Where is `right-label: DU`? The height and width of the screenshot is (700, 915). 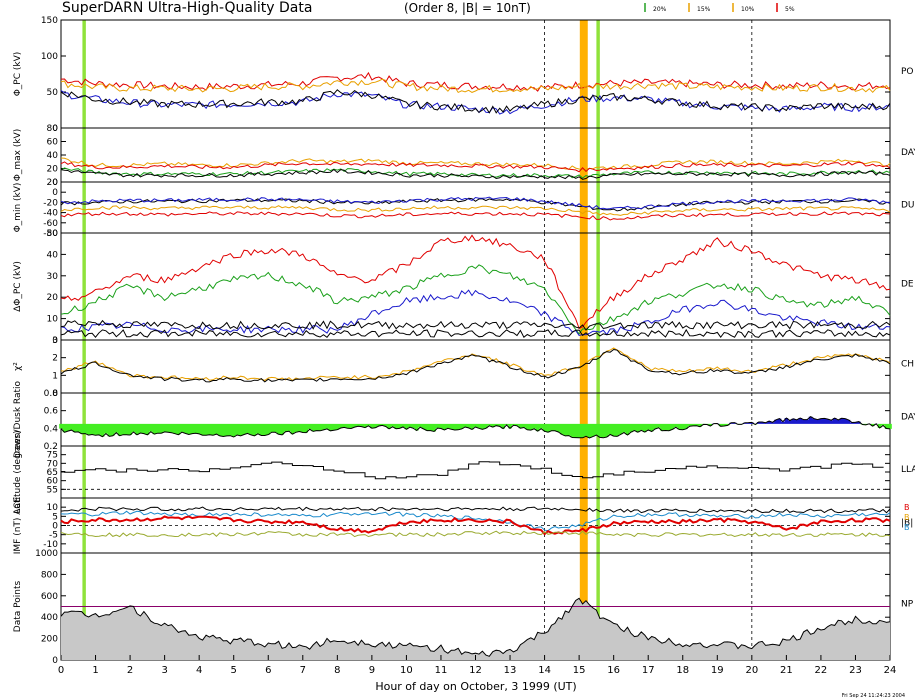
right-label: DU is located at coordinates (908, 206).